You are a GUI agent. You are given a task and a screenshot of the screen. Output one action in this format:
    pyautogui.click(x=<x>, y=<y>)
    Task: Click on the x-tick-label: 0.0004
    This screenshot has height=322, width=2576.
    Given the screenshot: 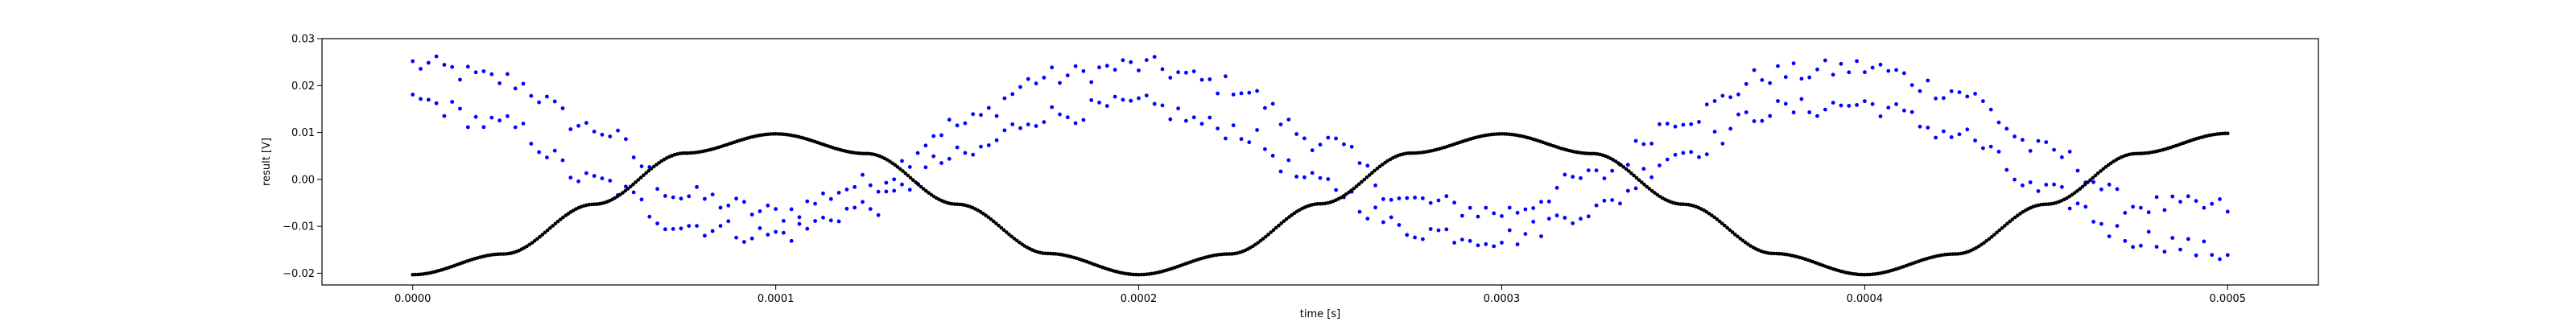 What is the action you would take?
    pyautogui.click(x=1865, y=299)
    